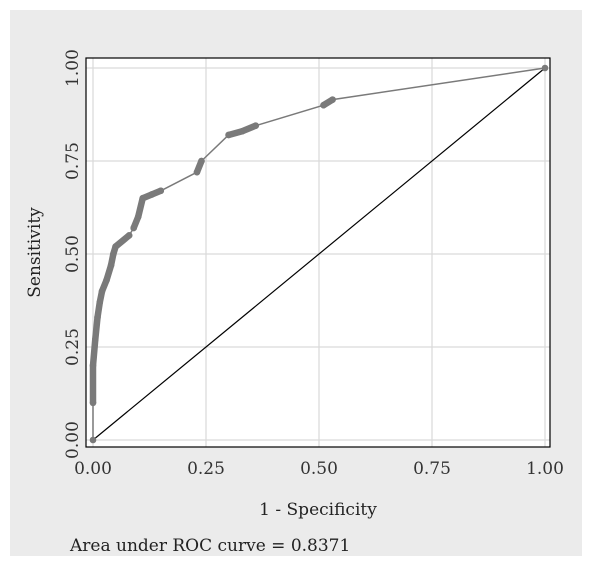 The width and height of the screenshot is (592, 564). I want to click on auc-annotation: Area under ROC curve = 0.8371, so click(210, 546).